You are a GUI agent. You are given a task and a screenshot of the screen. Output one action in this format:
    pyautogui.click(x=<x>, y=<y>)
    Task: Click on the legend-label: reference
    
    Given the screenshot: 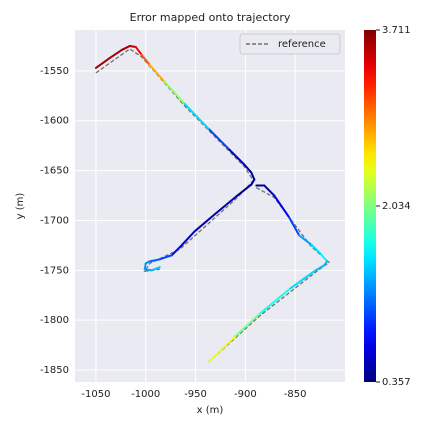 What is the action you would take?
    pyautogui.click(x=302, y=44)
    